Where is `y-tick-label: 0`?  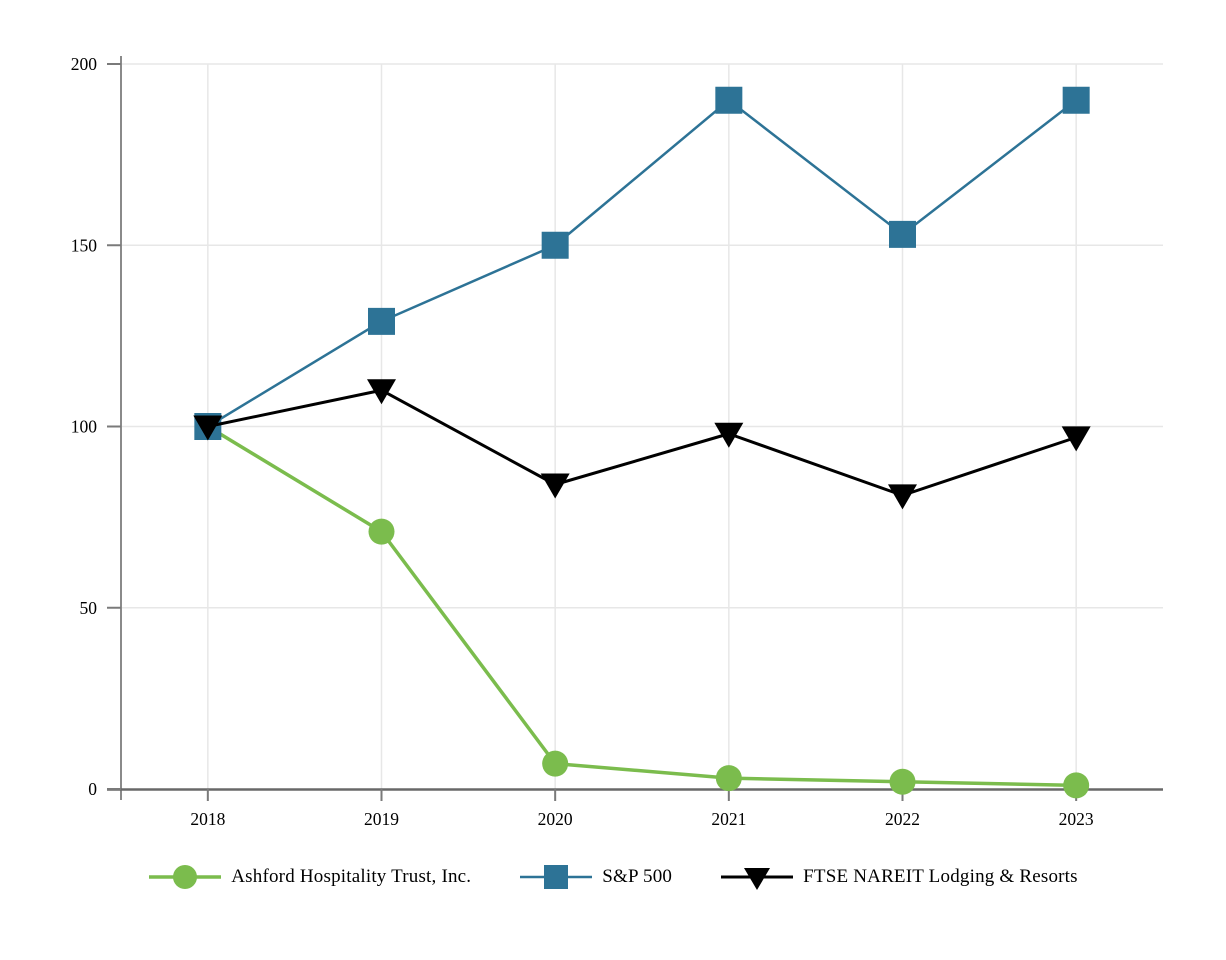
y-tick-label: 0 is located at coordinates (92, 789).